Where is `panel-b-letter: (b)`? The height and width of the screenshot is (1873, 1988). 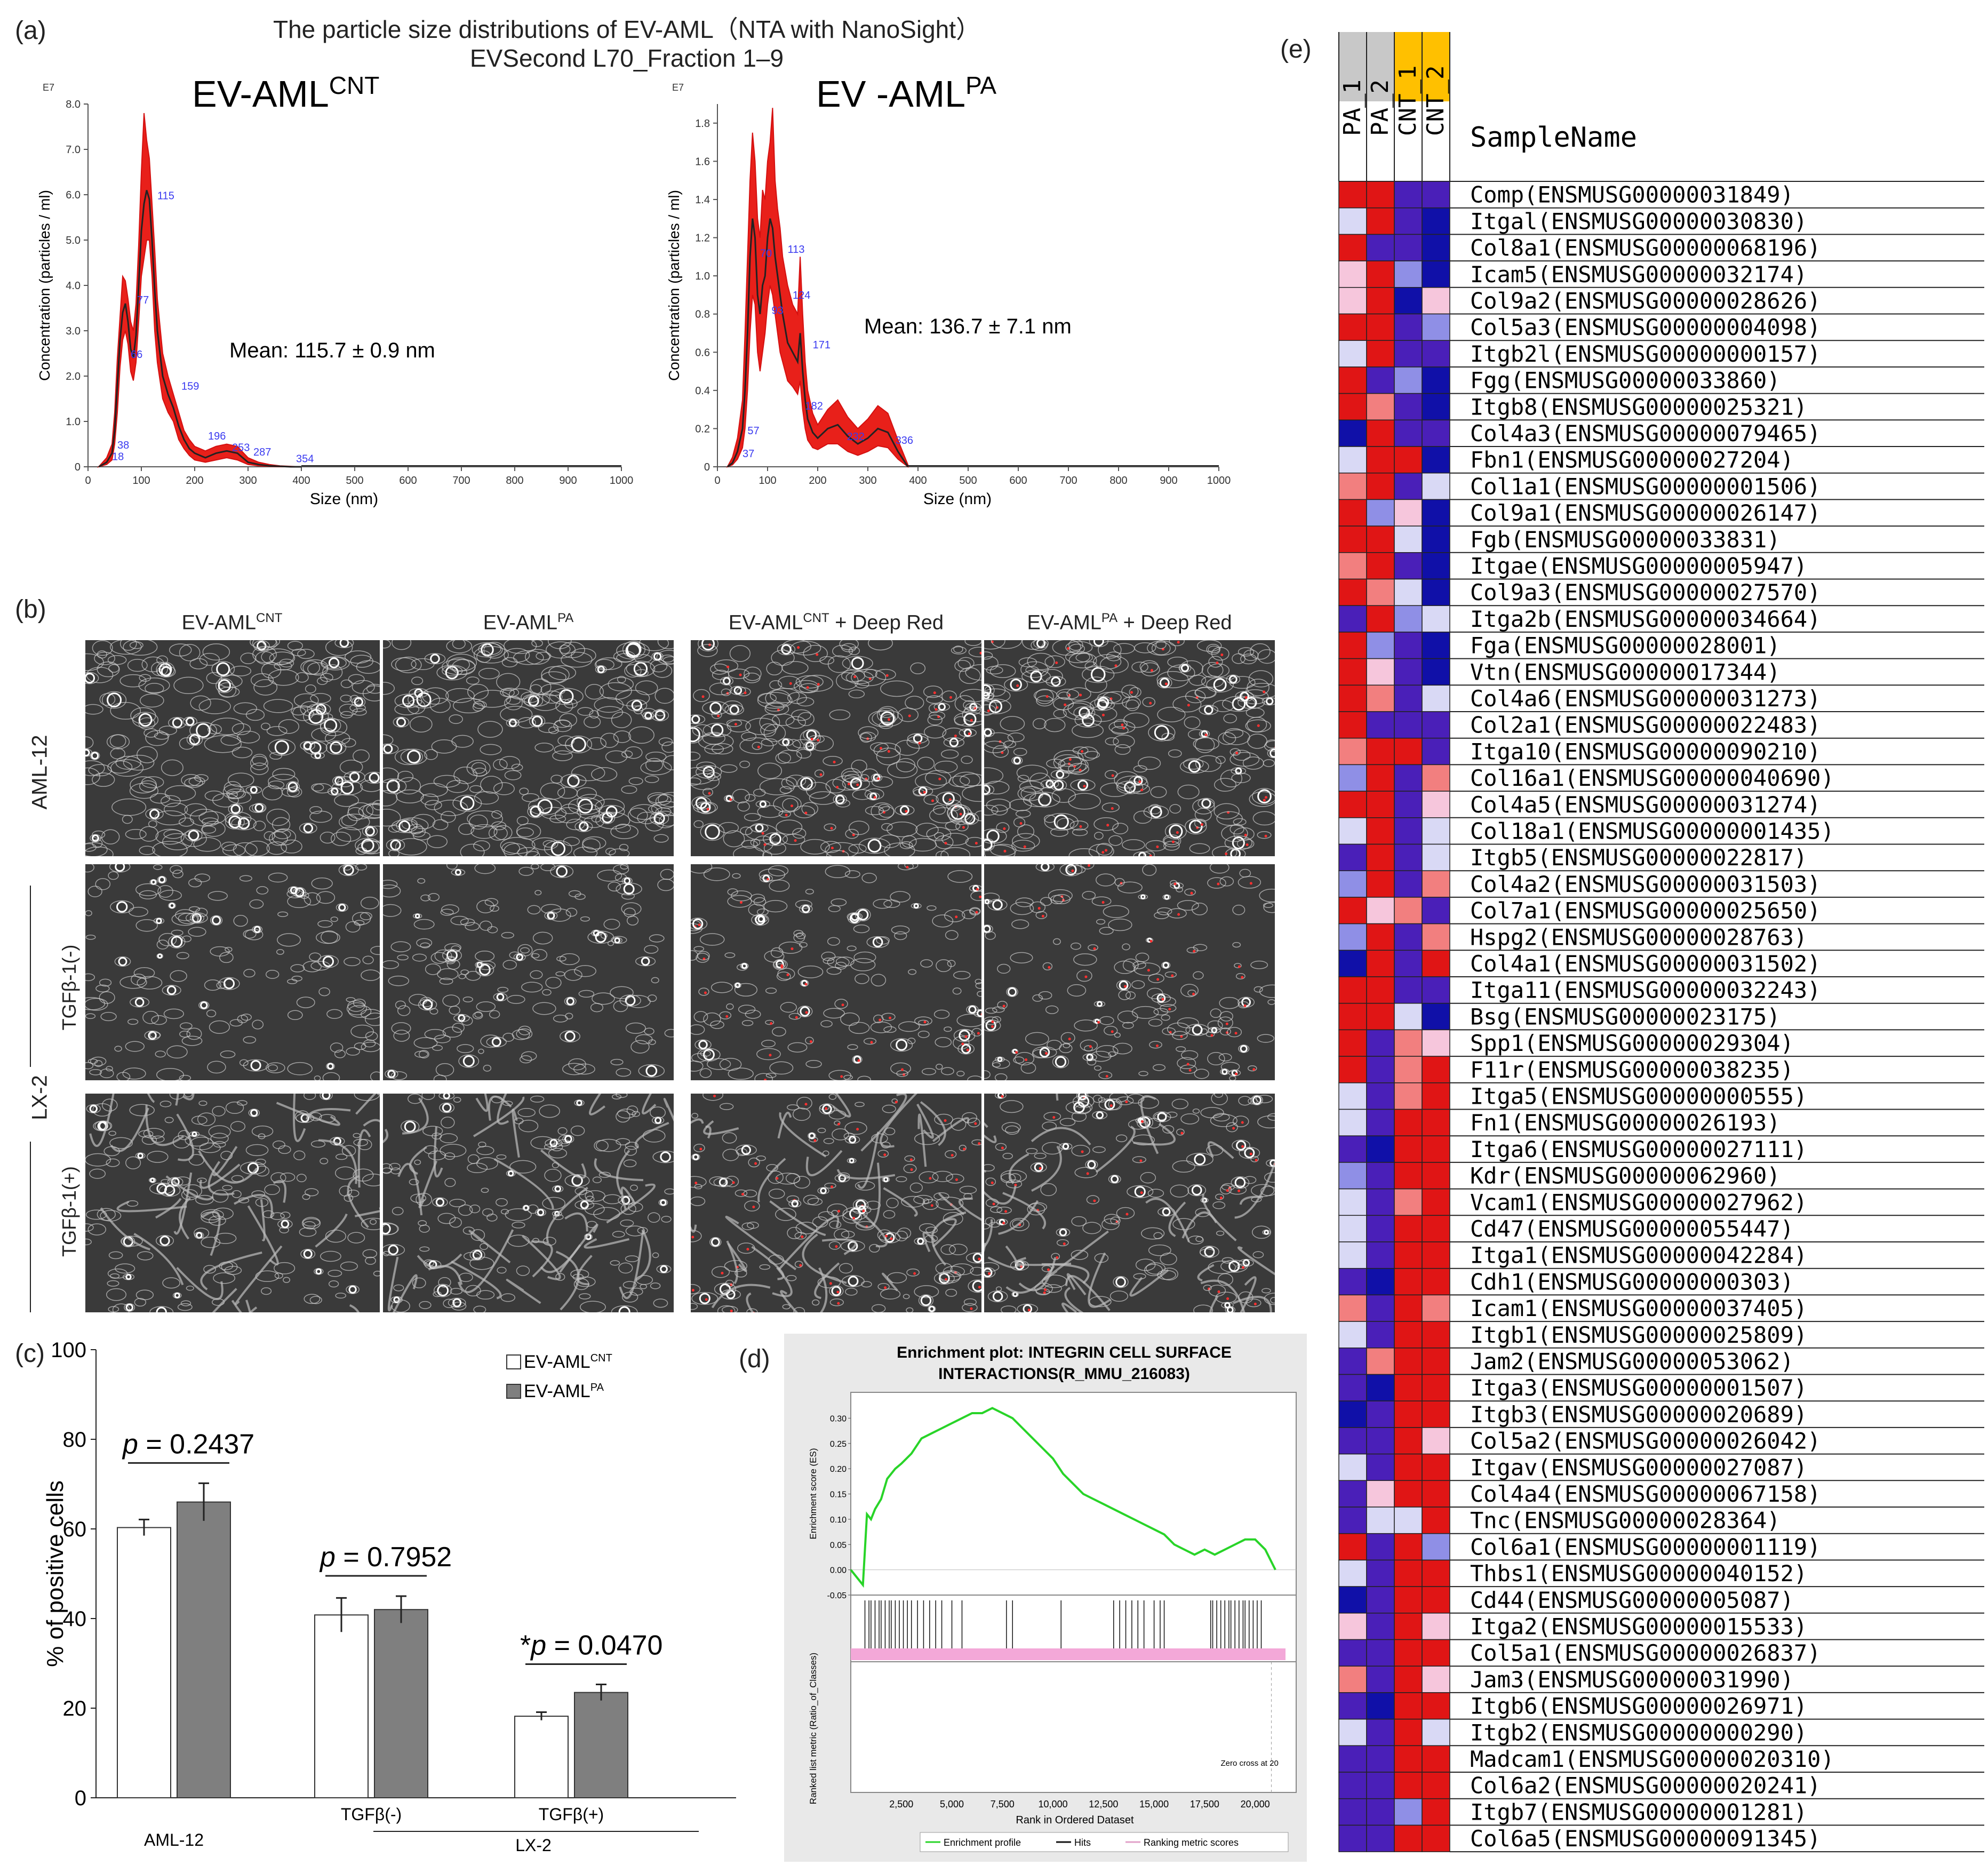
panel-b-letter: (b) is located at coordinates (30, 609).